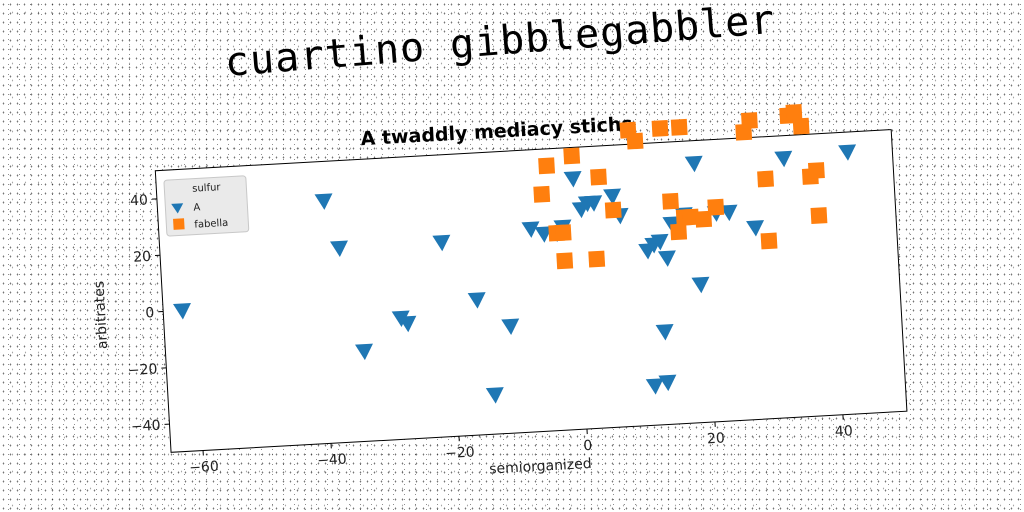 The width and height of the screenshot is (1024, 512). I want to click on y-tick-label: 40, so click(139, 200).